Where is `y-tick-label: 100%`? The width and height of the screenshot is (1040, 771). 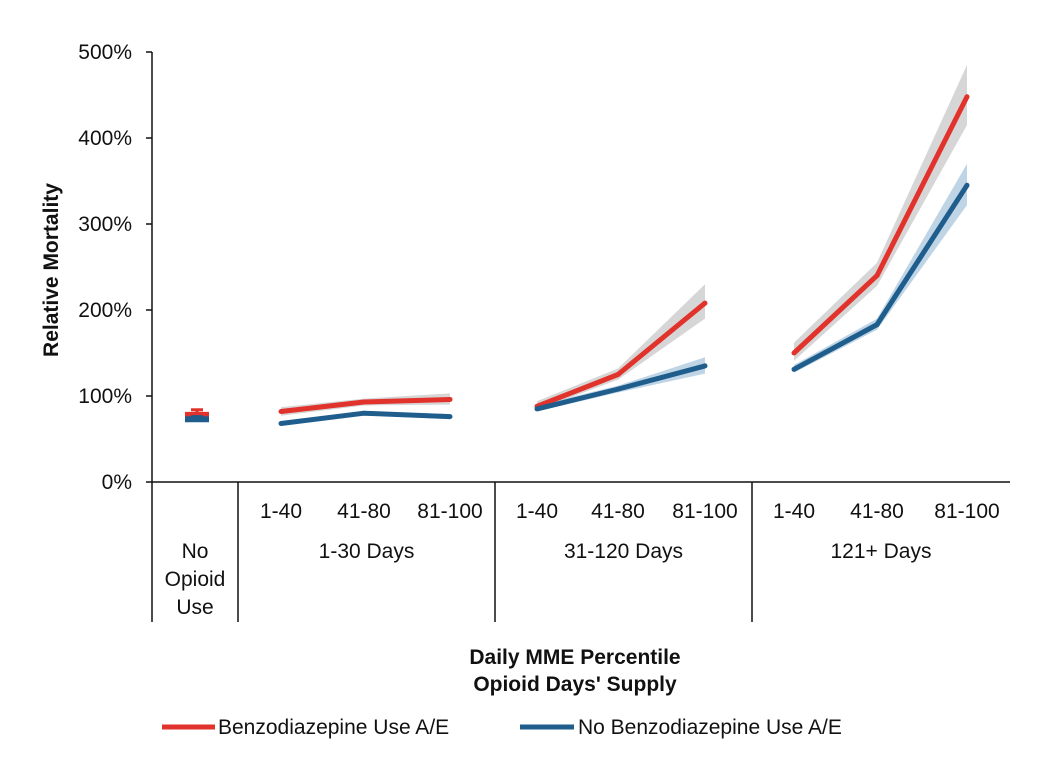 y-tick-label: 100% is located at coordinates (105, 396).